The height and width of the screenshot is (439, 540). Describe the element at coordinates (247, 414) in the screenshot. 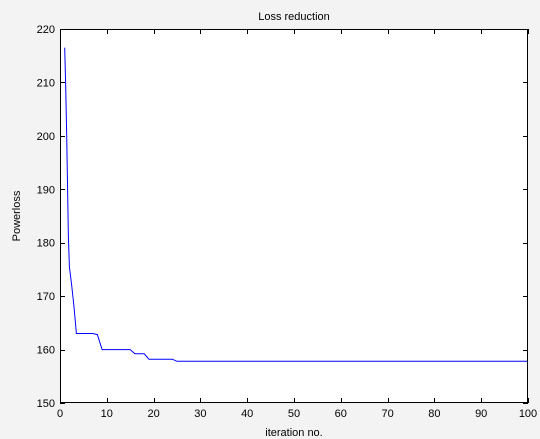

I see `x-tick-label: 40` at that location.